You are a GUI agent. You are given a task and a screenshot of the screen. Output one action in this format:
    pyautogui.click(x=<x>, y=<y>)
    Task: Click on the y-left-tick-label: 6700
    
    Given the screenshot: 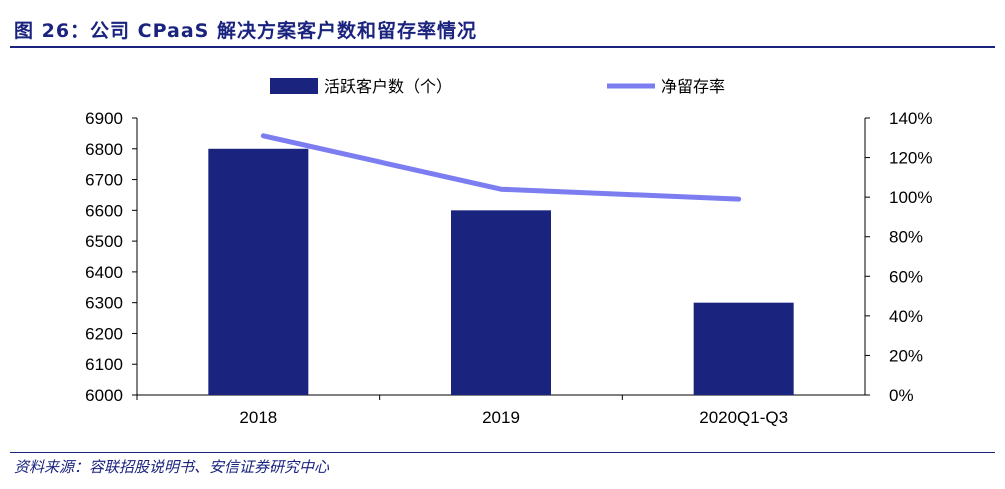 What is the action you would take?
    pyautogui.click(x=104, y=180)
    